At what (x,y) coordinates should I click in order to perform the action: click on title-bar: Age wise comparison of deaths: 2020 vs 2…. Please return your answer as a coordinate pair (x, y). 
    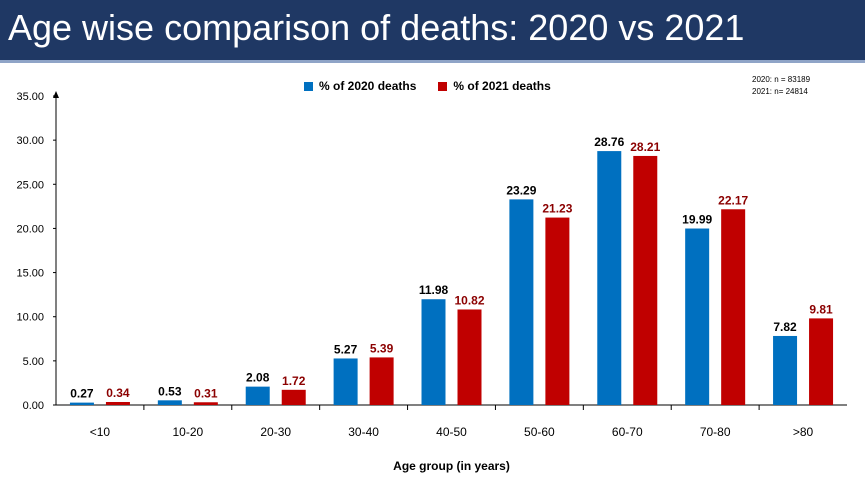
    Looking at the image, I should click on (432, 30).